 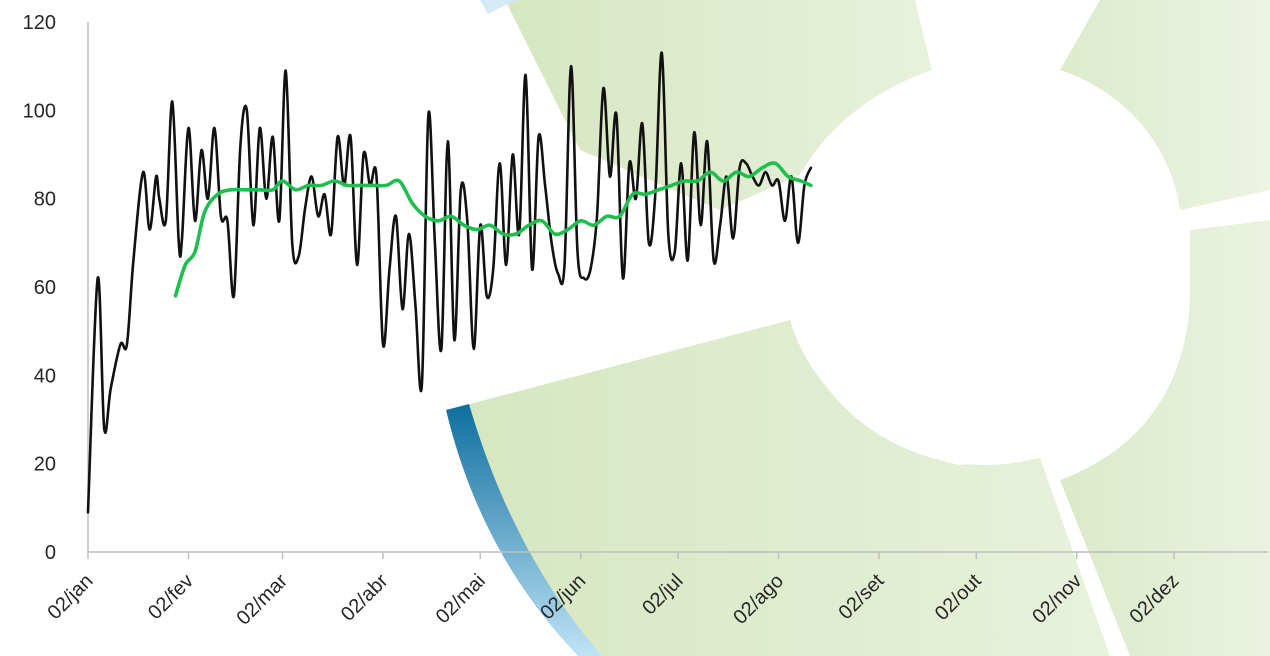 What do you see at coordinates (958, 597) in the screenshot?
I see `x-tick-label: 02/out` at bounding box center [958, 597].